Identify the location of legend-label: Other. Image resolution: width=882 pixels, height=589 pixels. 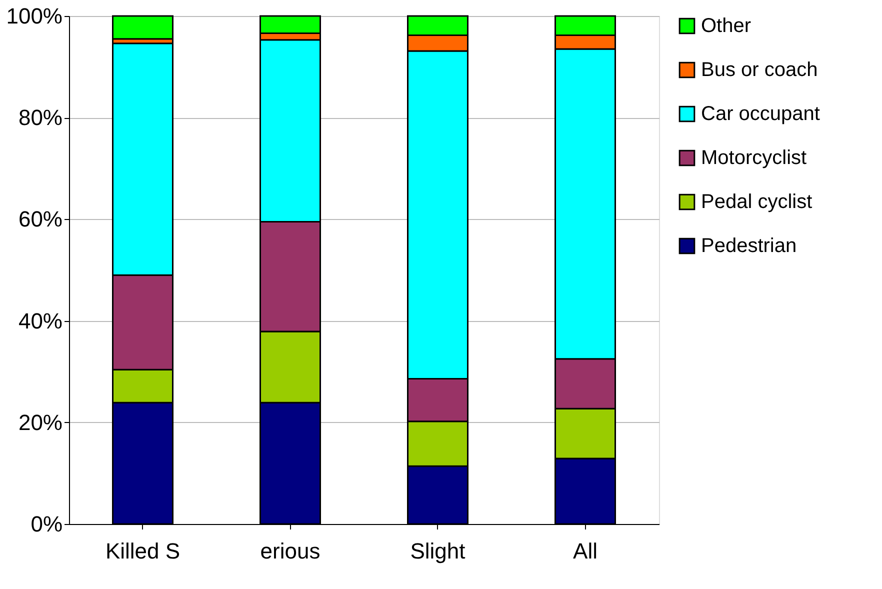
(726, 26).